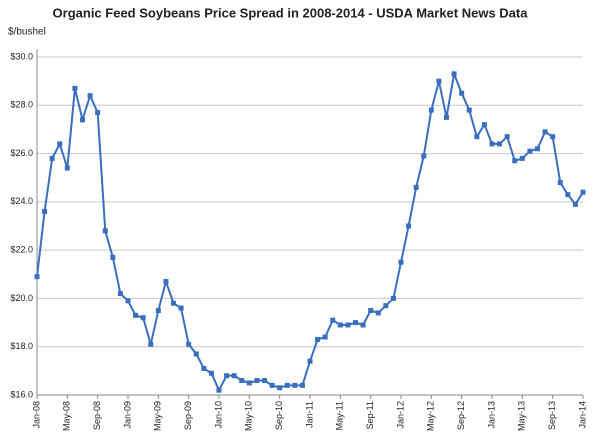 The height and width of the screenshot is (440, 600). Describe the element at coordinates (582, 415) in the screenshot. I see `x-tick-label: Jan-14` at that location.